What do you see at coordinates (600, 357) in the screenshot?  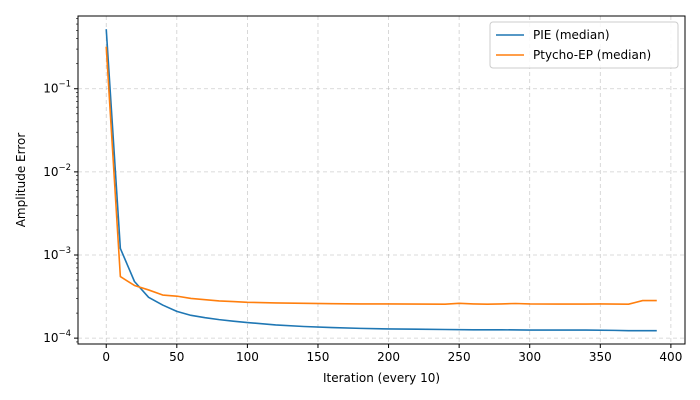 I see `x-tick-label: 350` at bounding box center [600, 357].